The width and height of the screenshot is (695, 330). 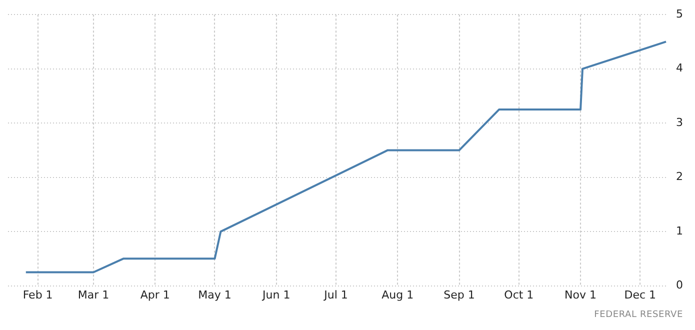 I want to click on x-tick-label: Aug 1, so click(x=398, y=295).